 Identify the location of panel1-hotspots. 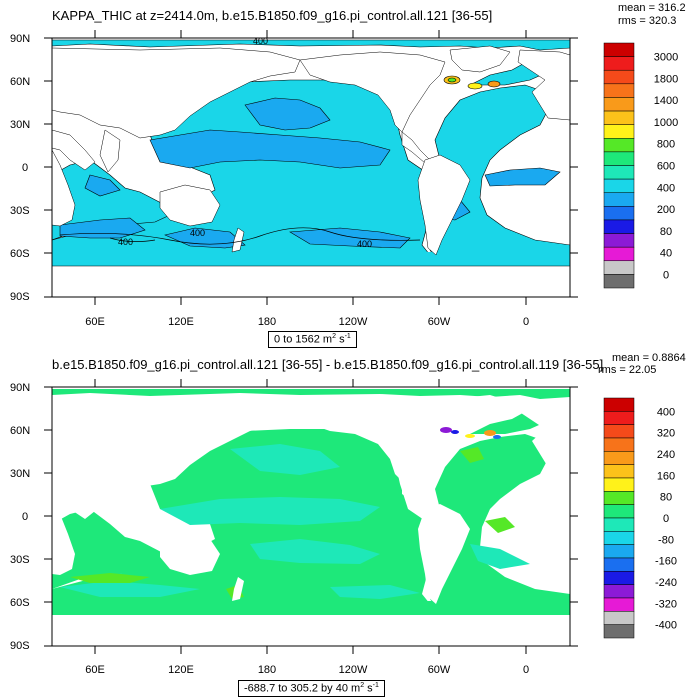
(472, 82).